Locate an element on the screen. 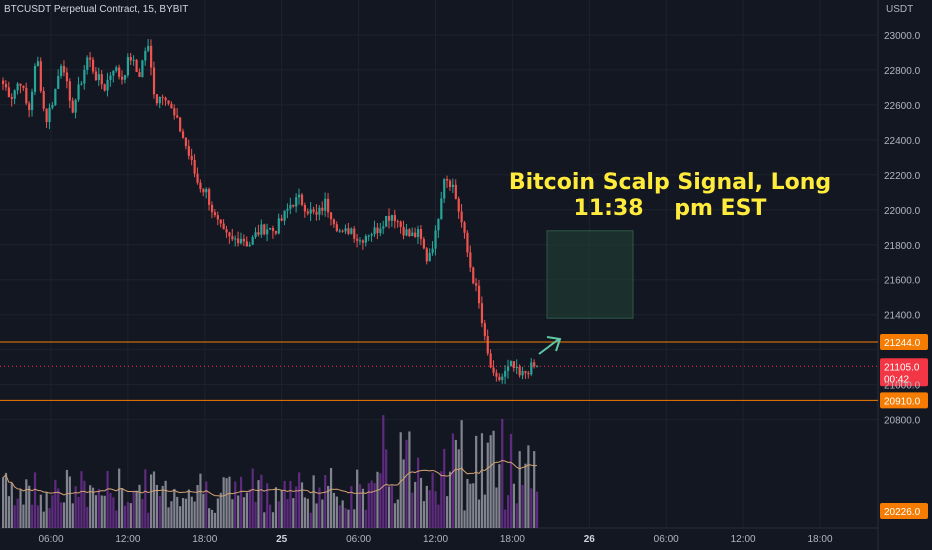  level-price-tag is located at coordinates (904, 400).